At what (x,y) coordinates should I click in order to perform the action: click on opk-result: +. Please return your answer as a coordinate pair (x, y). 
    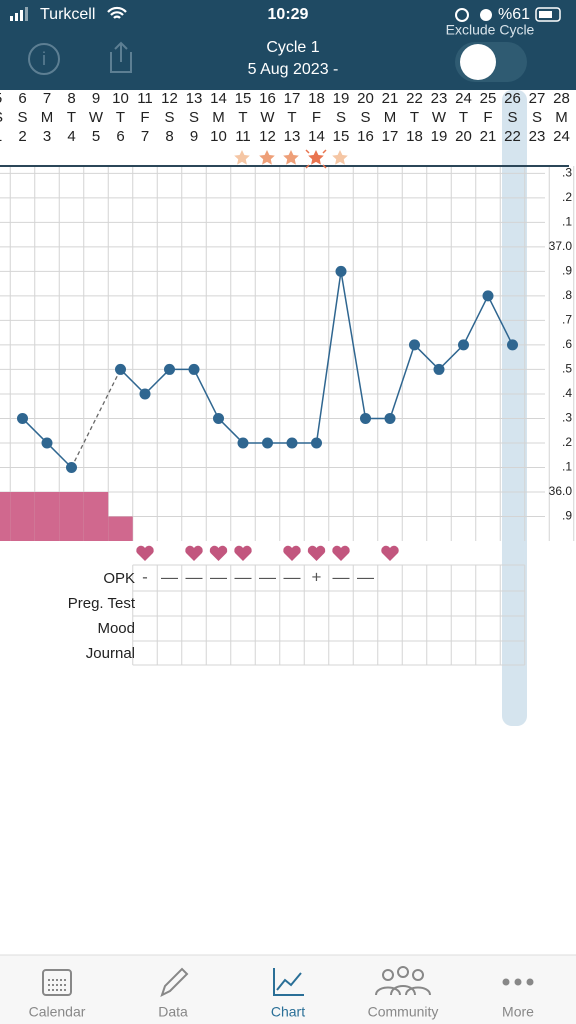
    Looking at the image, I should click on (317, 576).